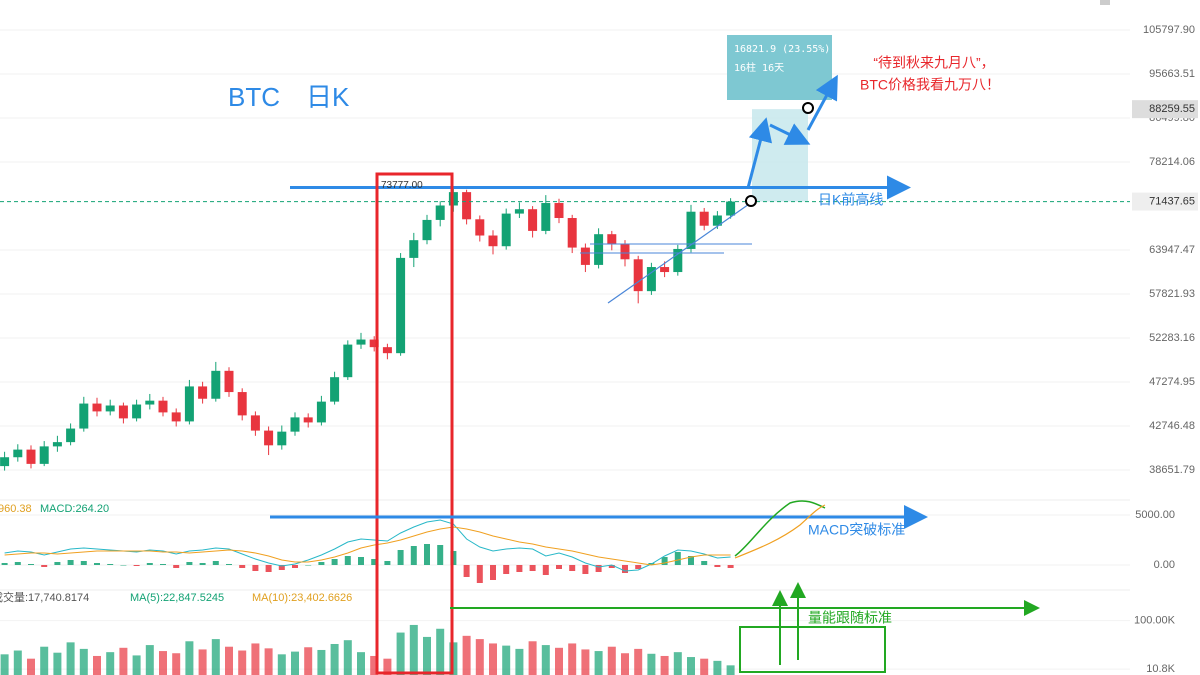  Describe the element at coordinates (1172, 250) in the screenshot. I see `y-tick-label: 63947.47` at that location.